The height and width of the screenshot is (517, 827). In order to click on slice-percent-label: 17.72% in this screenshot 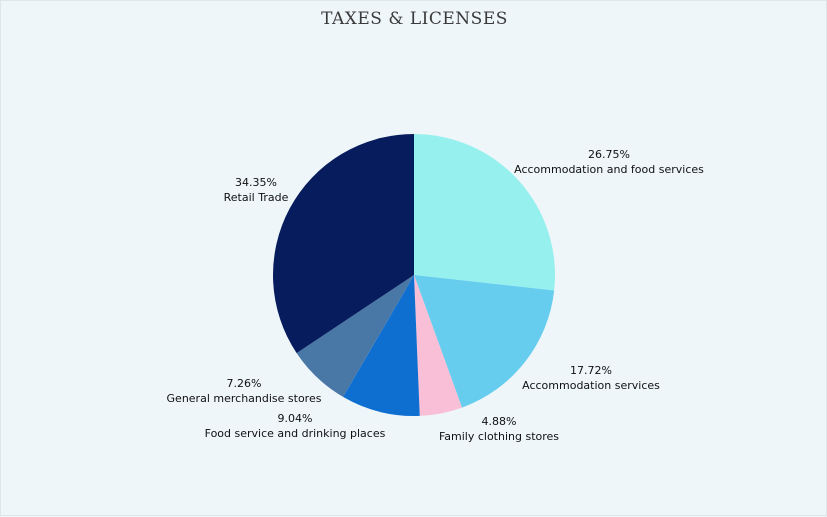, I will do `click(591, 370)`.